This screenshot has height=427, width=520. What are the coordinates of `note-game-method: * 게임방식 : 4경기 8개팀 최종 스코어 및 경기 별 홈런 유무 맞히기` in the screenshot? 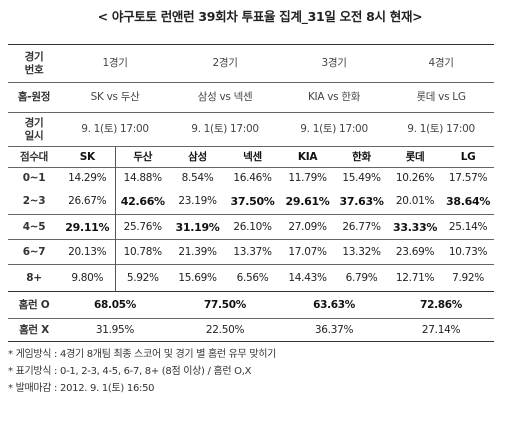 It's located at (142, 354).